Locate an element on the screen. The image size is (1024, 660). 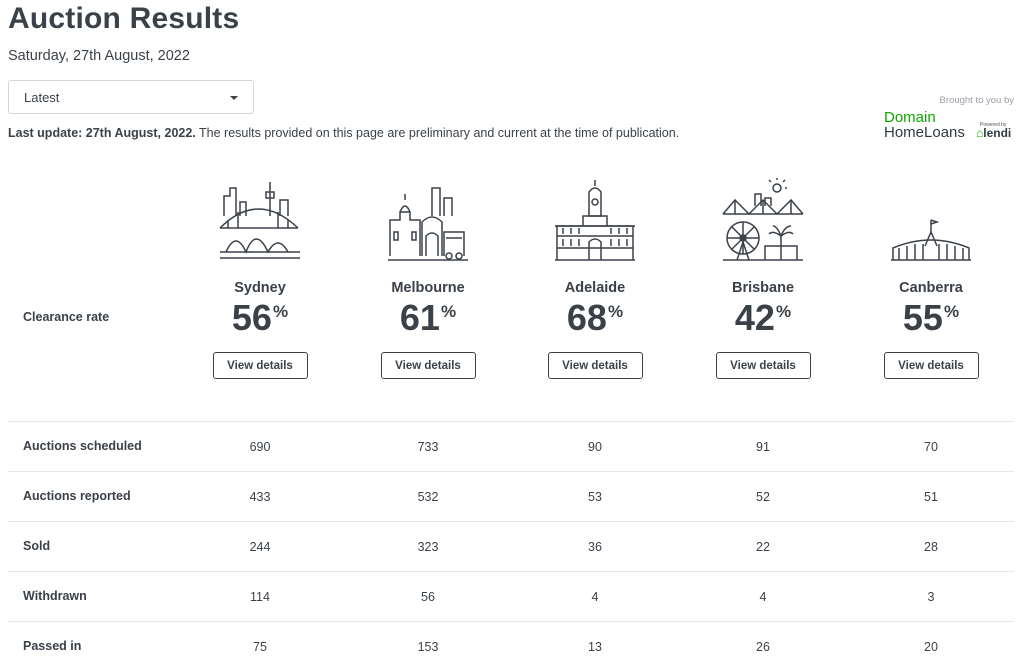
lendi-house-icon: ⌂ is located at coordinates (980, 133).